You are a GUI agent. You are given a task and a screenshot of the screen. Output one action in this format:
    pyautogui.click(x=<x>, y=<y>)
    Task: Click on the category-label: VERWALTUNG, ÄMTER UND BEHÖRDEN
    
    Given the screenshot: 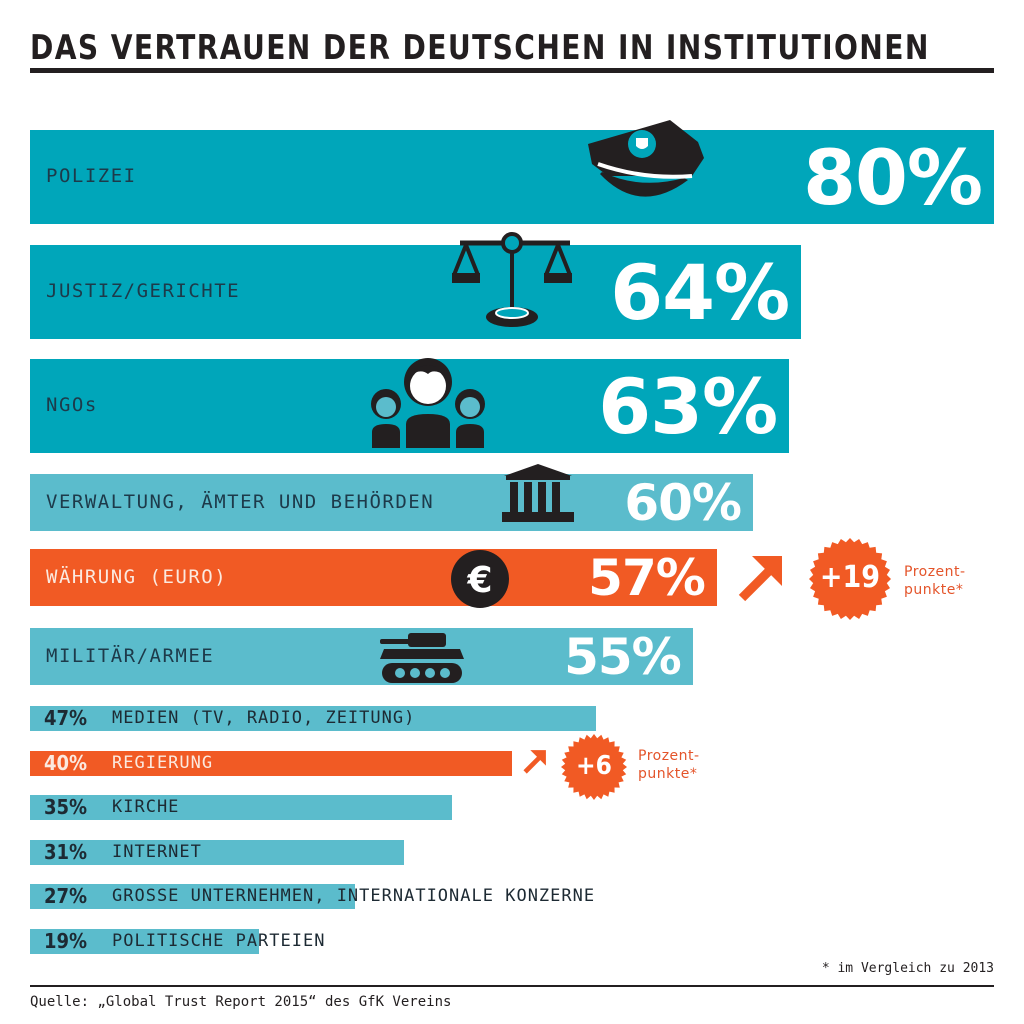 What is the action you would take?
    pyautogui.click(x=240, y=501)
    